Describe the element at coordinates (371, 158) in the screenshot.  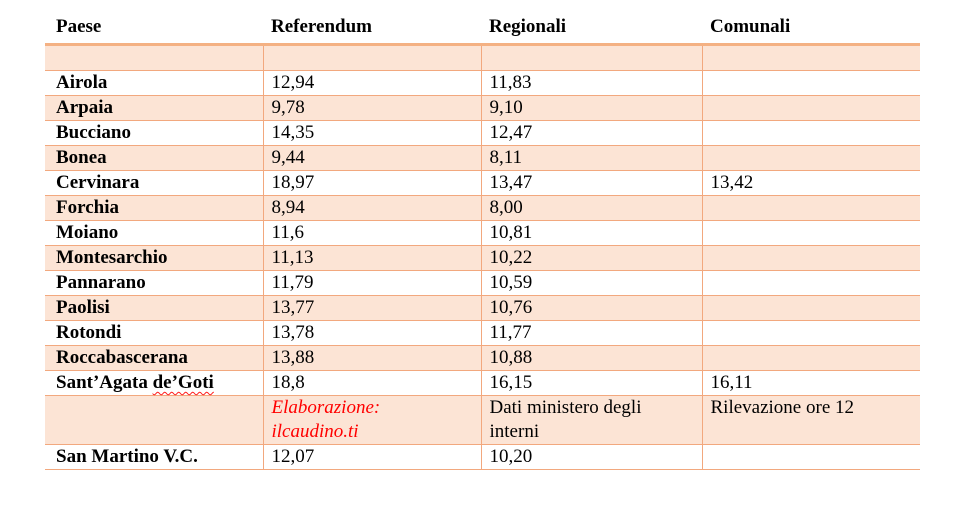
I see `cell-referendum: 9,44` at that location.